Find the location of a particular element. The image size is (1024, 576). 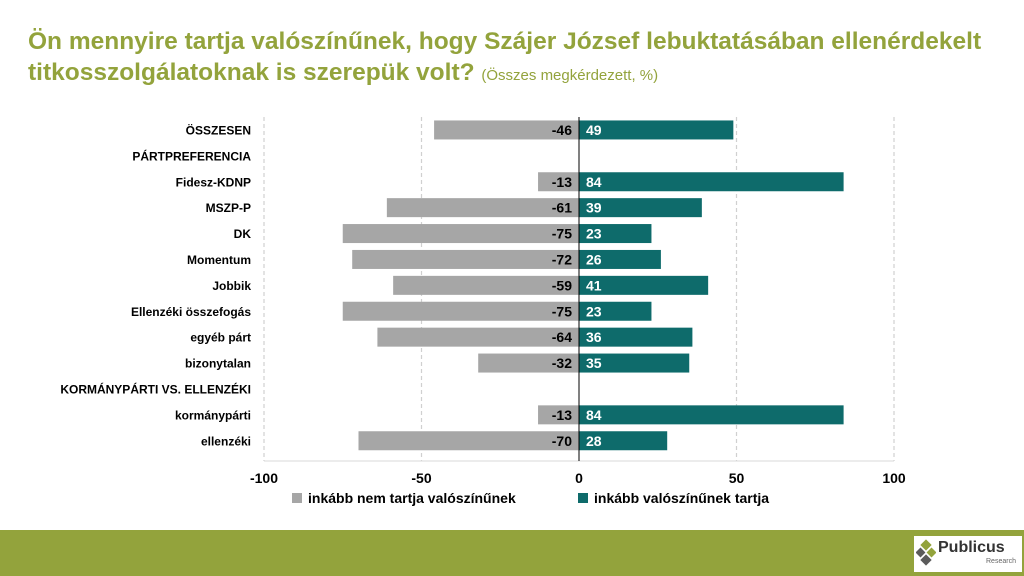

legend-label-negative: inkább nem tartja valószínűnek is located at coordinates (412, 498).